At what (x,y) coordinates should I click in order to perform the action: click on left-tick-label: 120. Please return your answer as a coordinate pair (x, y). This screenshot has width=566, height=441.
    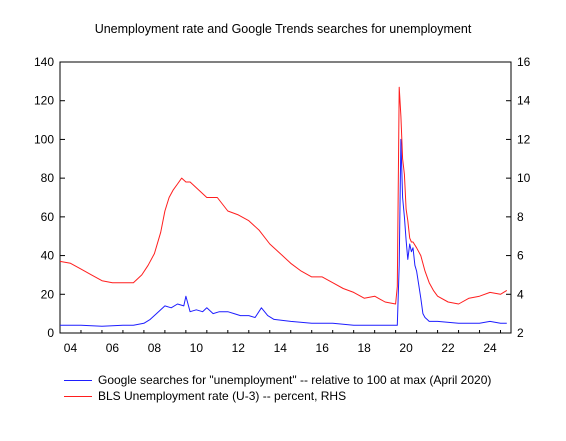
    Looking at the image, I should click on (44, 101).